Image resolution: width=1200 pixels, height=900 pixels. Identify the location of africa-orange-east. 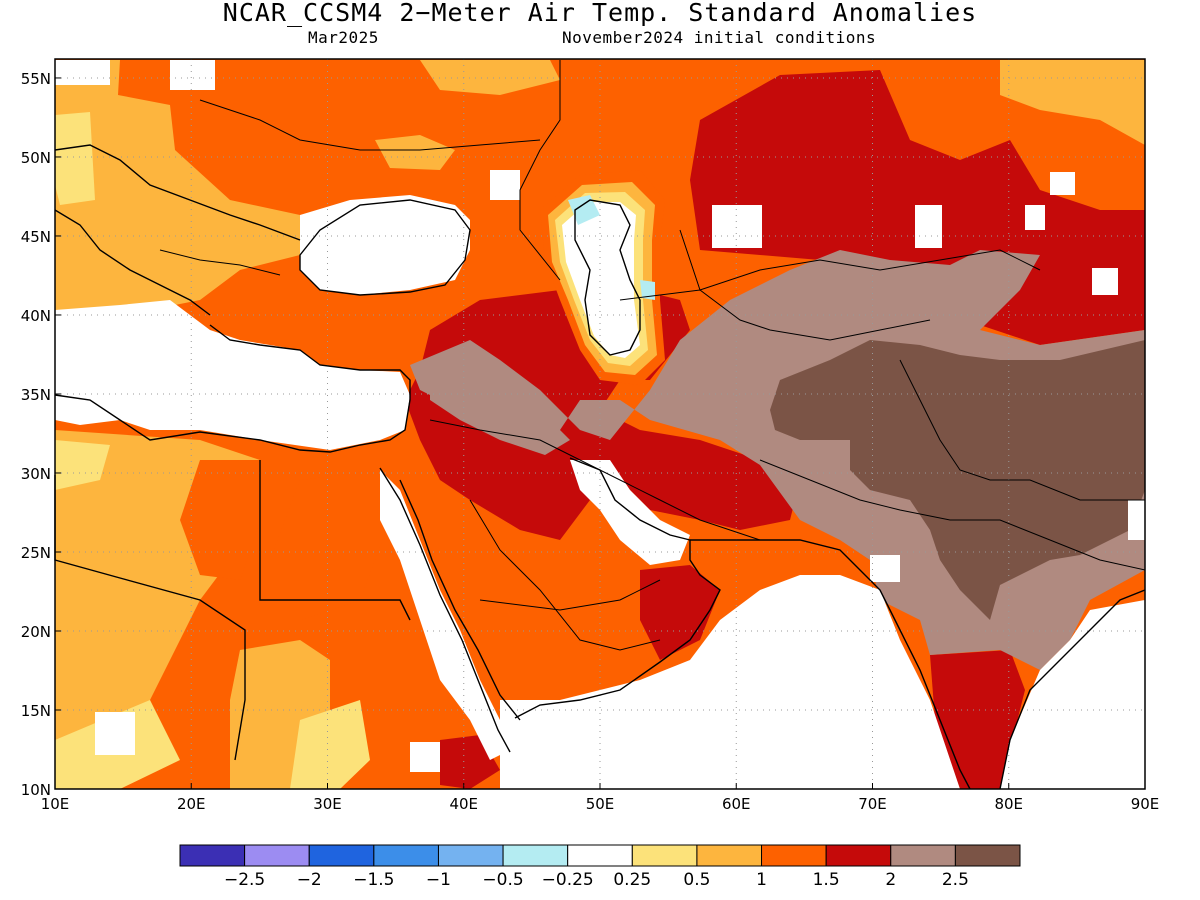
(220, 520).